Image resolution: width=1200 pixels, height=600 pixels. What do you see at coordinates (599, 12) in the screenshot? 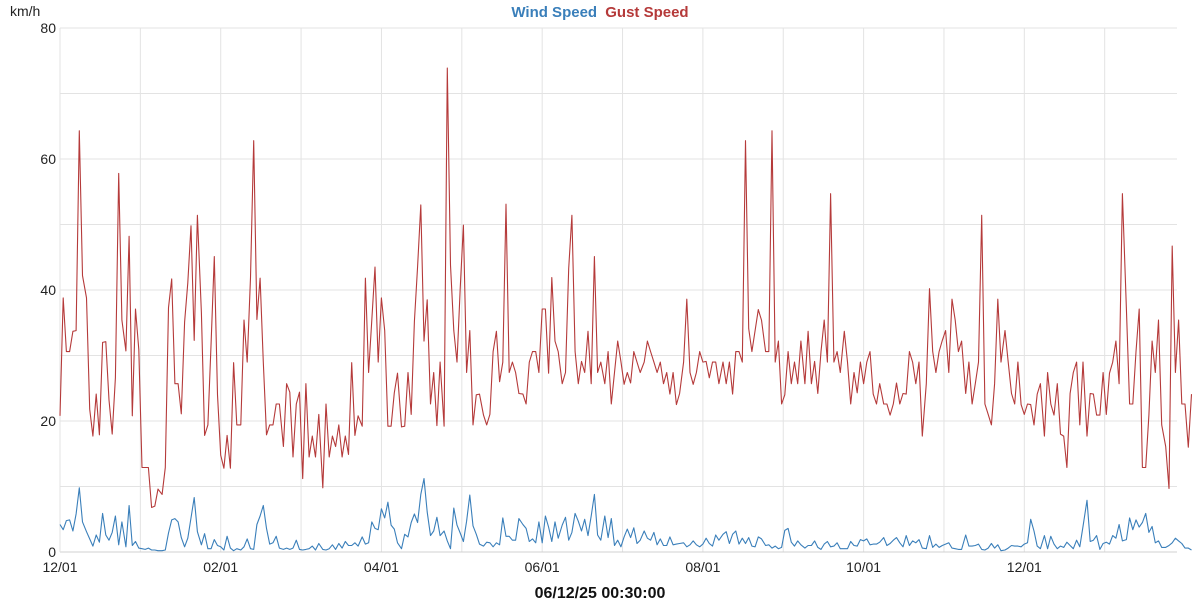
I see `chart-legend: Wind Speed Gust Speed` at bounding box center [599, 12].